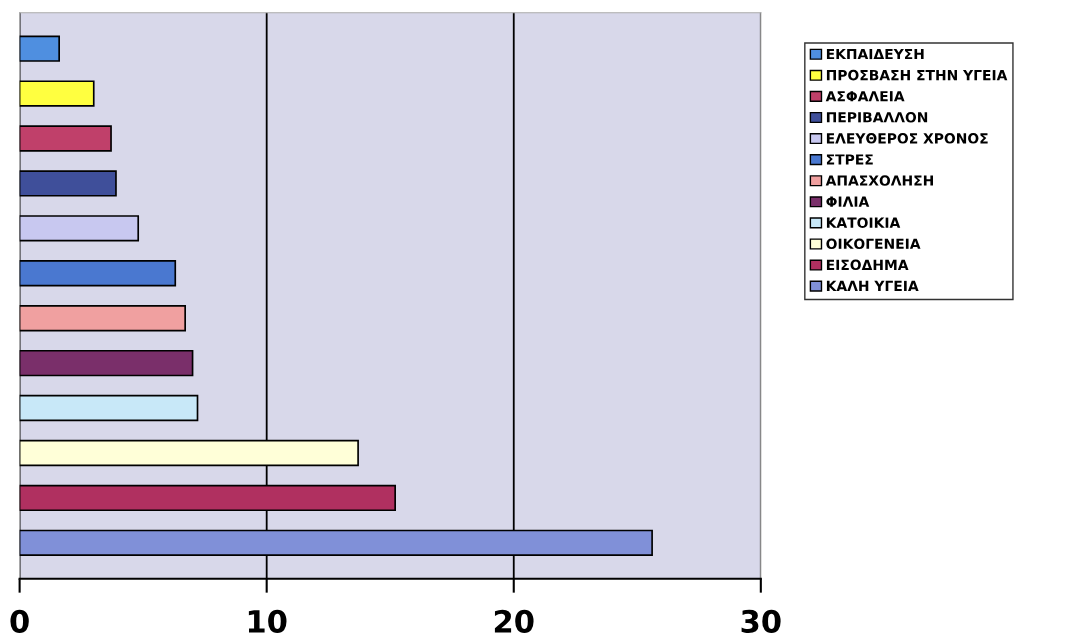 The height and width of the screenshot is (636, 1090). What do you see at coordinates (863, 222) in the screenshot?
I see `legend-label: ΚΑΤΟΙΚΙΑ` at bounding box center [863, 222].